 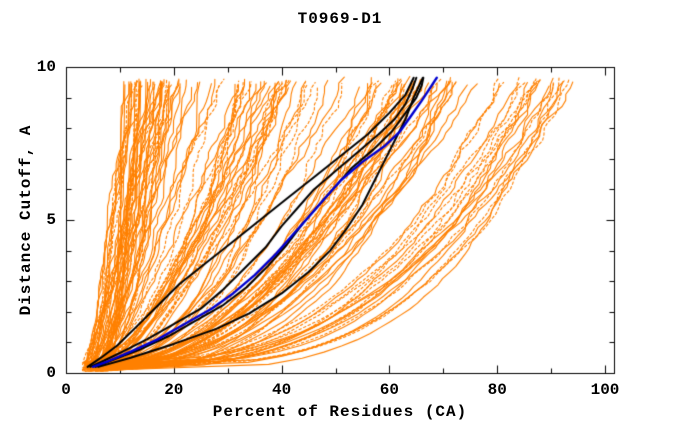 What do you see at coordinates (51, 220) in the screenshot?
I see `y-tick-label: 5` at bounding box center [51, 220].